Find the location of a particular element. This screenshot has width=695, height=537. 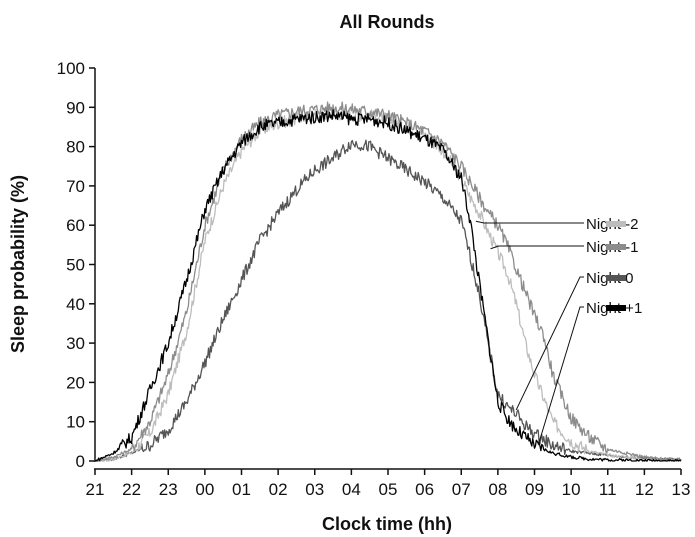

y-tick-label: 60 is located at coordinates (75, 225).